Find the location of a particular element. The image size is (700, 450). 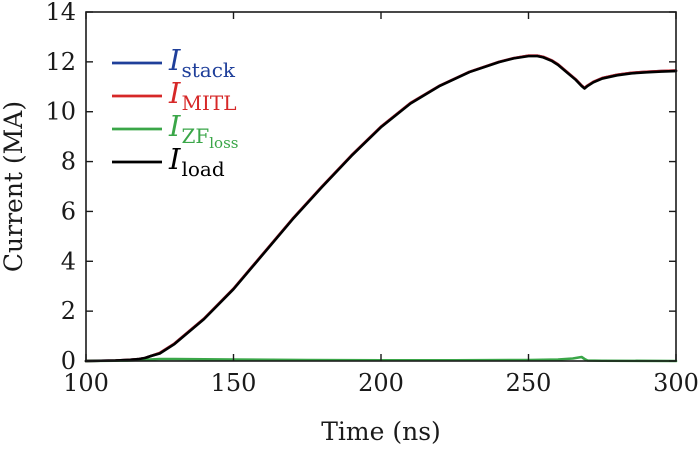

y-axis-label: Current (MA) is located at coordinates (14, 186).